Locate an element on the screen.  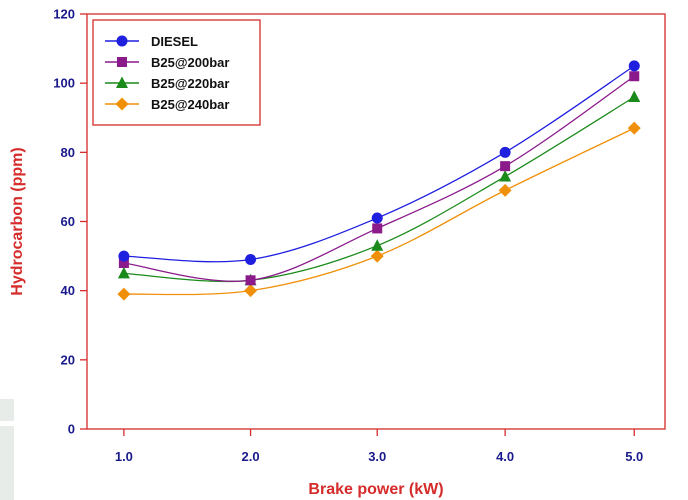
y-tick-label: 20 is located at coordinates (68, 359).